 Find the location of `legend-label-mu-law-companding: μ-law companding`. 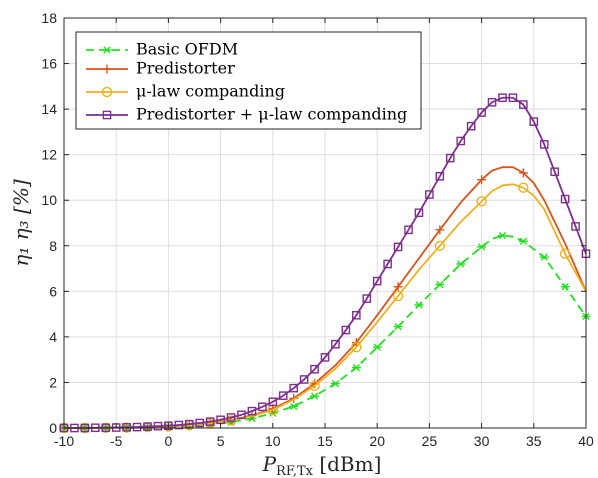

legend-label-mu-law-companding: μ-law companding is located at coordinates (210, 91).